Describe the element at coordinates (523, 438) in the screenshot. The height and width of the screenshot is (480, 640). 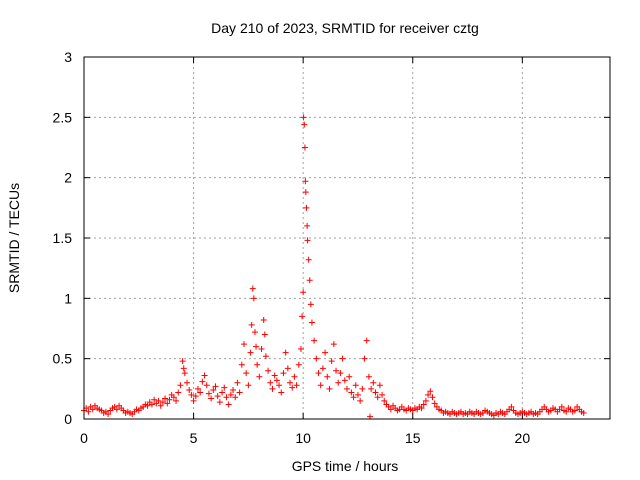
I see `x-tick-label: 20` at that location.